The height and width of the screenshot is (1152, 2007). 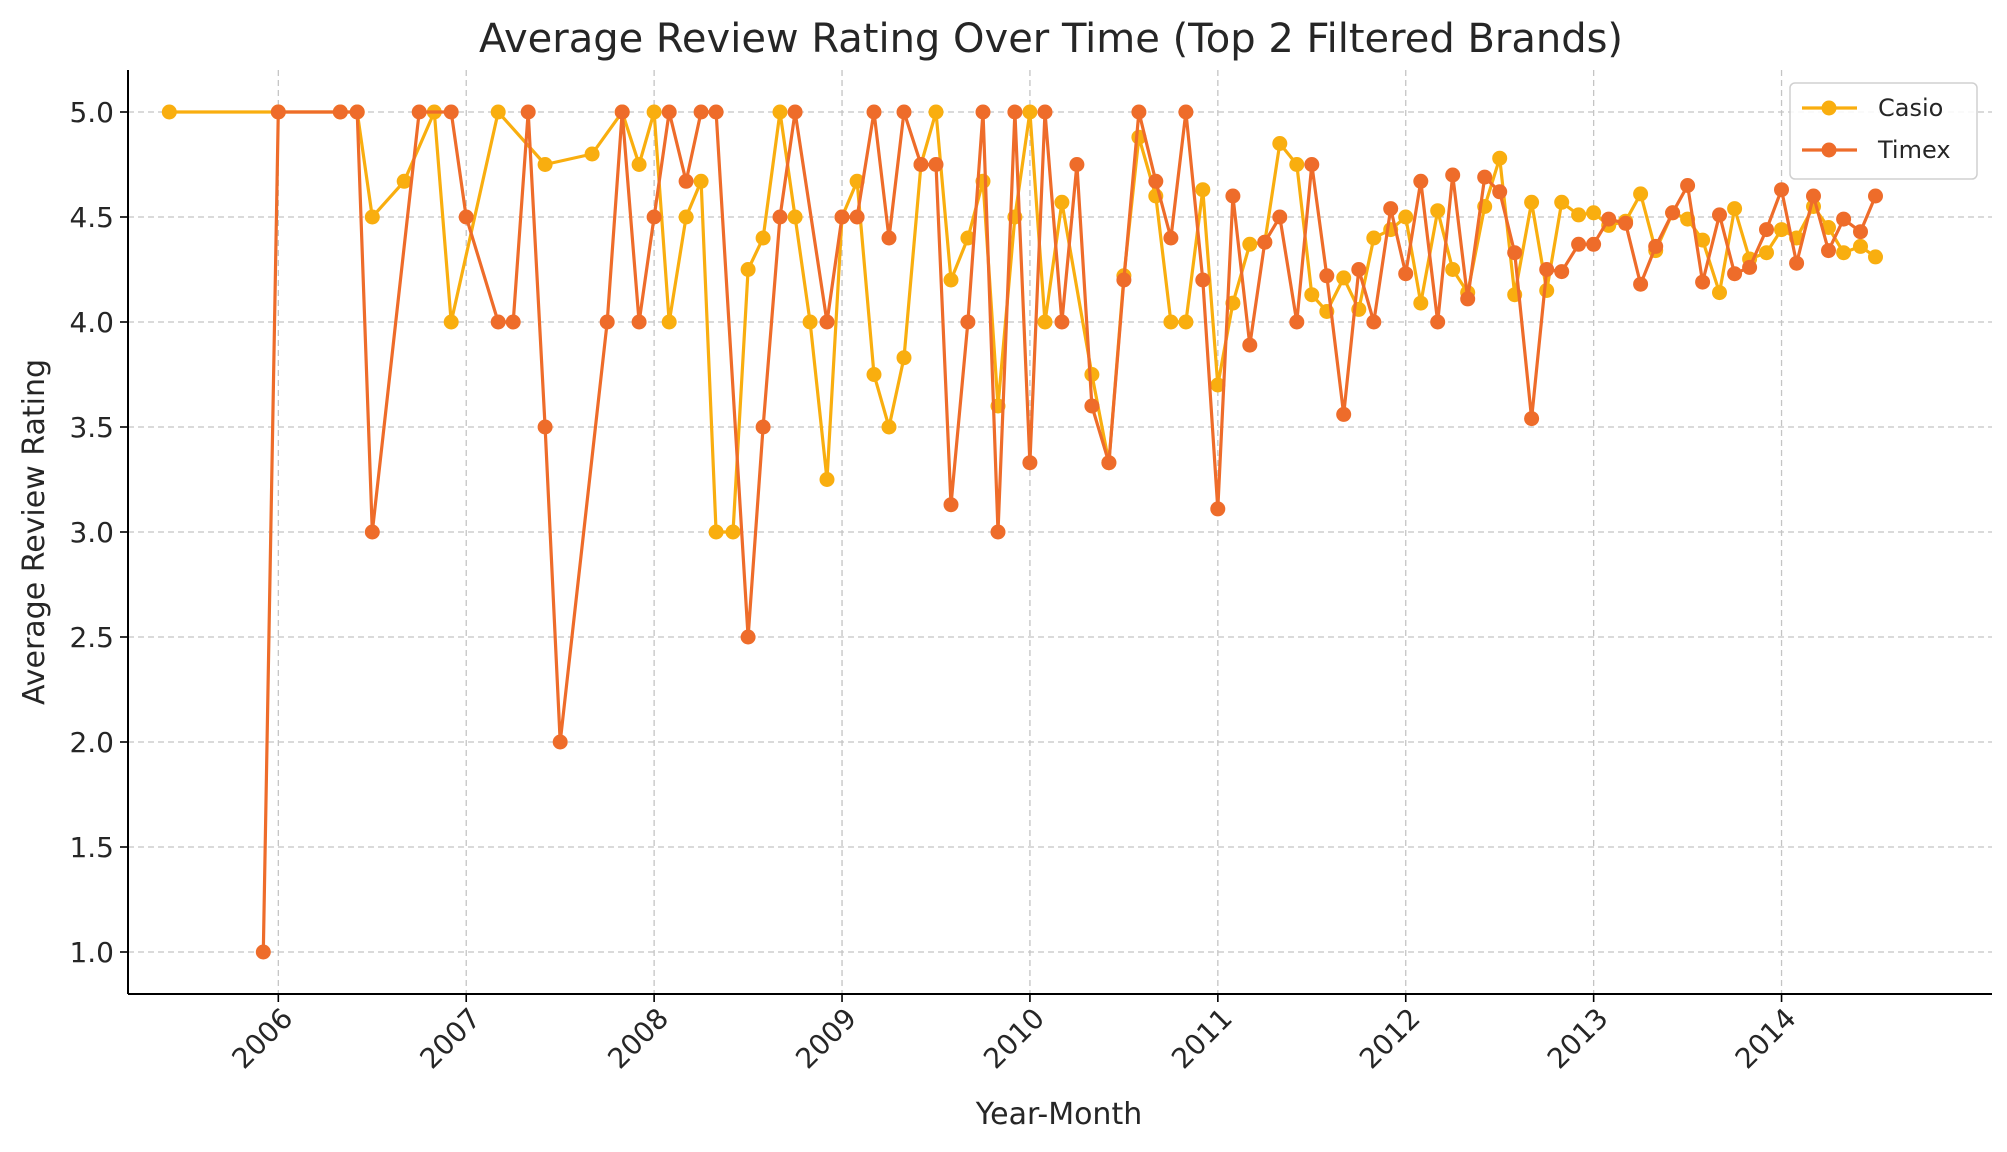 I want to click on y-tick-label: 2.0, so click(x=91, y=742).